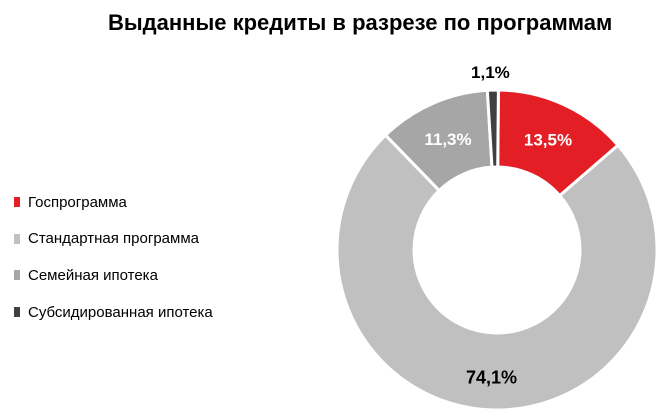 The image size is (670, 418). Describe the element at coordinates (548, 140) in the screenshot. I see `data-label-1: 13,5%` at that location.